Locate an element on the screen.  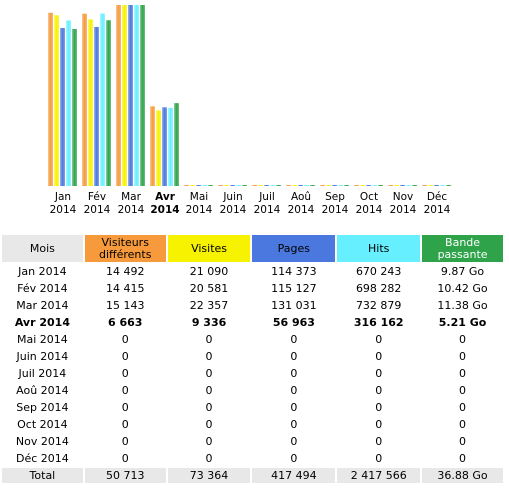
month-label: Mar 2014 is located at coordinates (131, 204).